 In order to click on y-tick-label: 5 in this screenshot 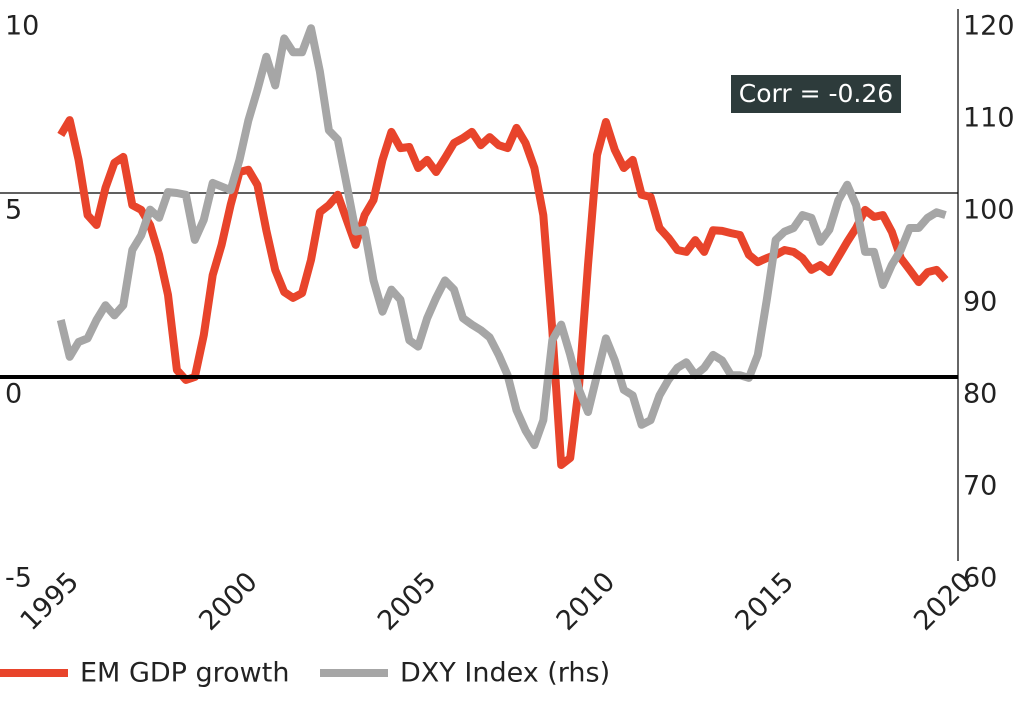, I will do `click(13, 210)`.